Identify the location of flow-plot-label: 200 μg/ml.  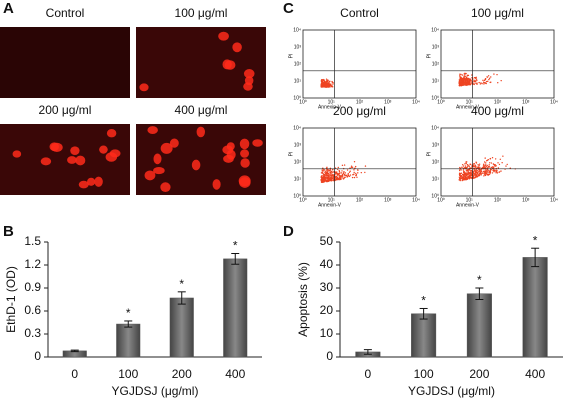
(359, 111).